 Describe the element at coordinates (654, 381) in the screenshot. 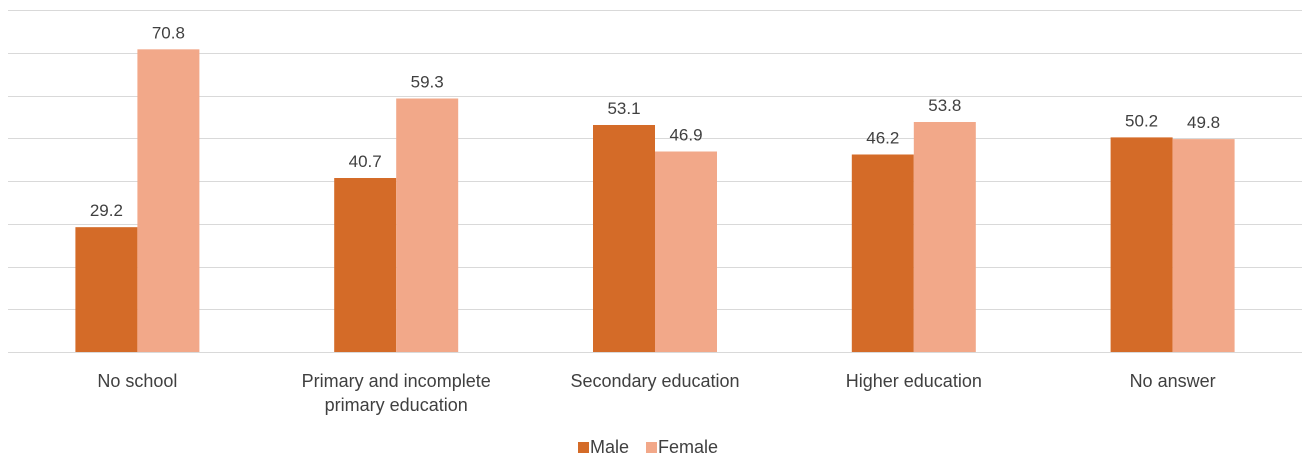

I see `x-tick-label: Secondary education` at that location.